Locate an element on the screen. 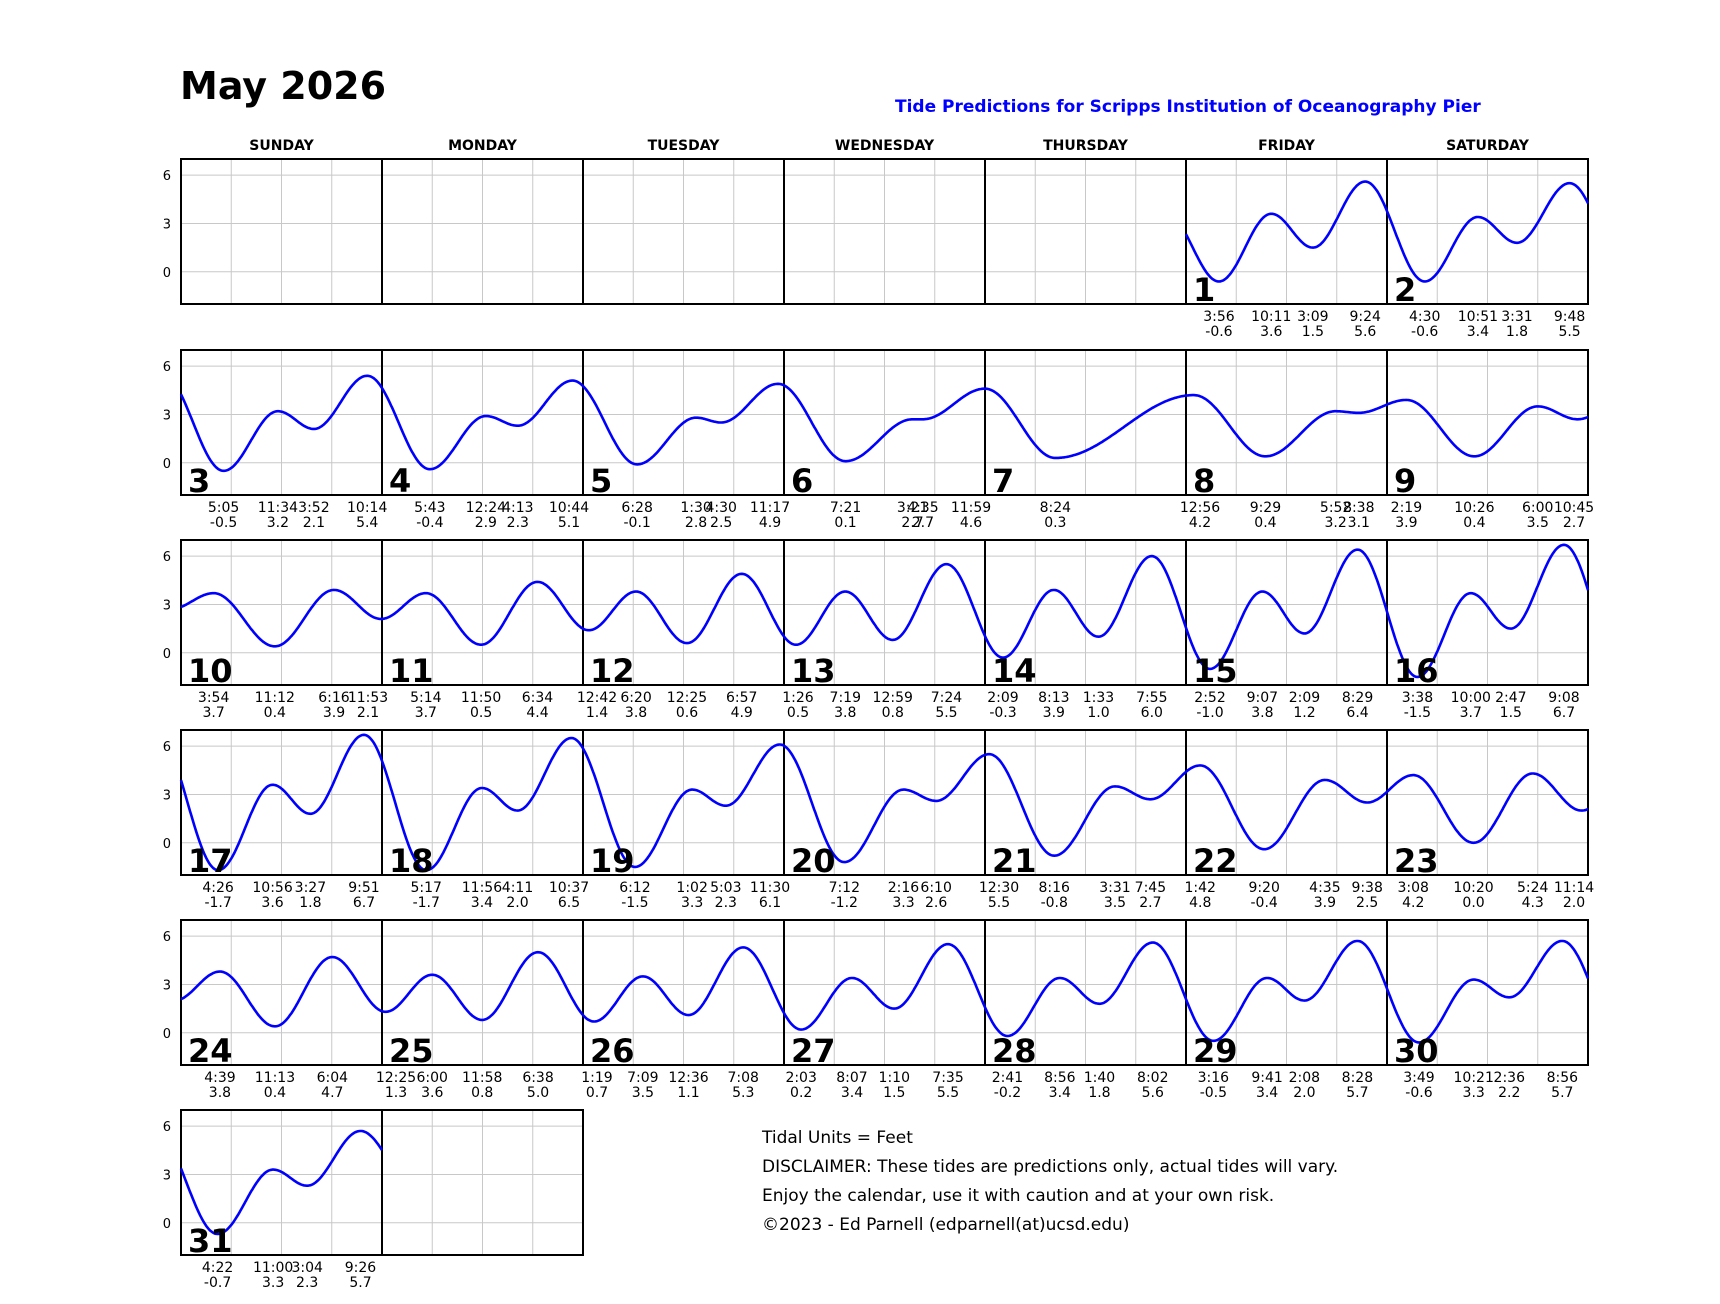  tide-height-label: 5.3 is located at coordinates (743, 1093).